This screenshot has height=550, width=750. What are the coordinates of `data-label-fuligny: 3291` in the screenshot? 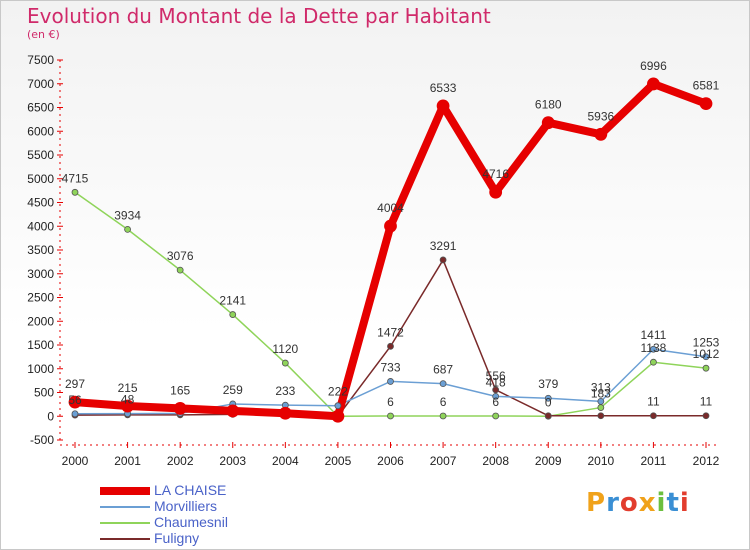 It's located at (443, 246).